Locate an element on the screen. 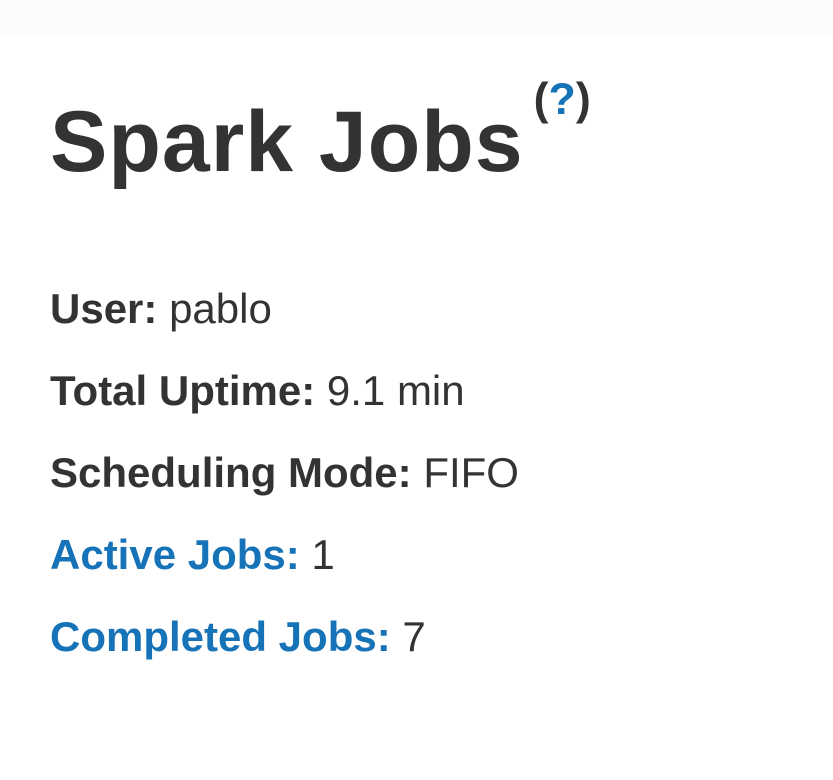 This screenshot has height=780, width=833. total-uptime-label: Total Uptime: is located at coordinates (183, 390).